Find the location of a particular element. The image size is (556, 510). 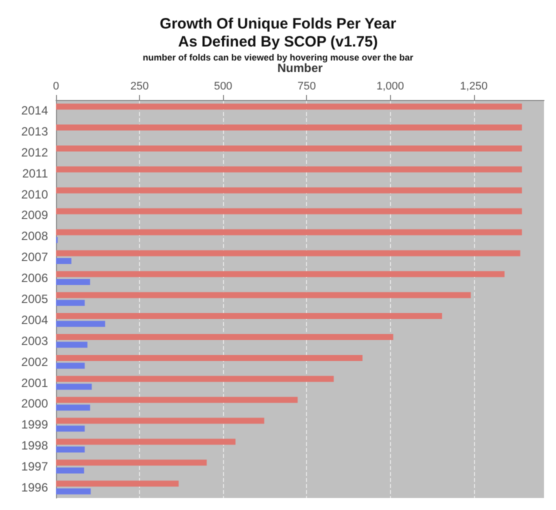

y-tick-label: 2011 is located at coordinates (35, 173).